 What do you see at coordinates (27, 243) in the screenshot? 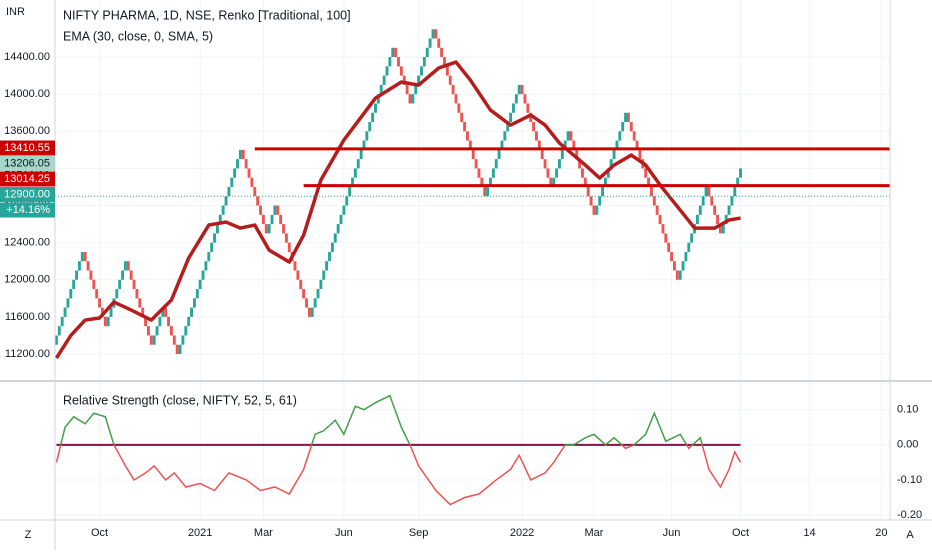
I see `y-tick-label: 12400.00` at bounding box center [27, 243].